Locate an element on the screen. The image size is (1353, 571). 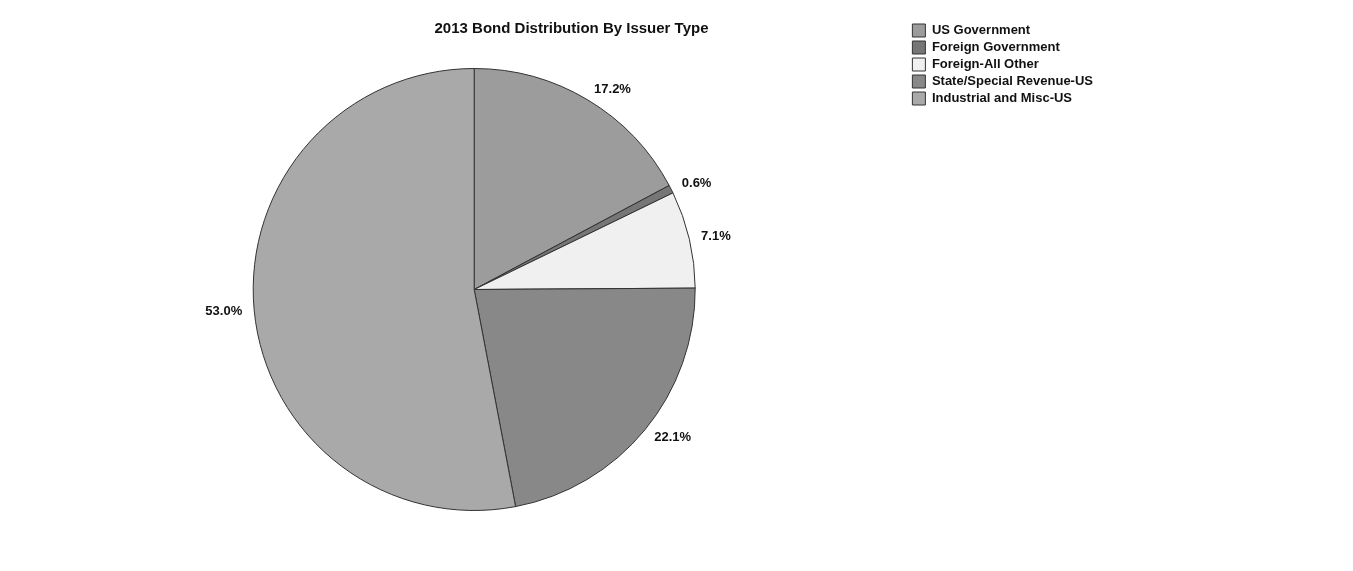
legend-label: Foreign Government is located at coordinates (996, 47).